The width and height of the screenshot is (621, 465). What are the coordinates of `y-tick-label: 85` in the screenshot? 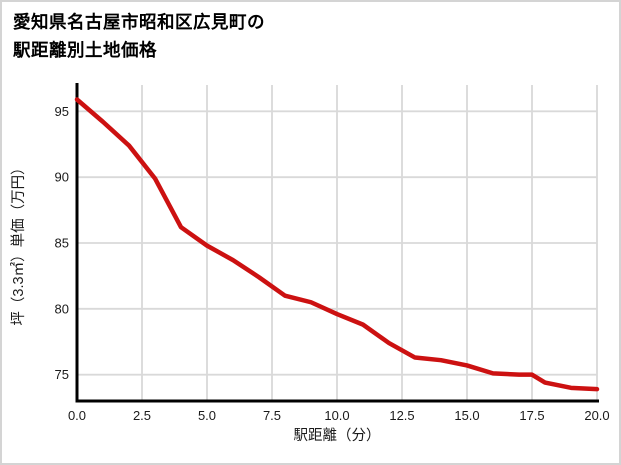 It's located at (62, 243).